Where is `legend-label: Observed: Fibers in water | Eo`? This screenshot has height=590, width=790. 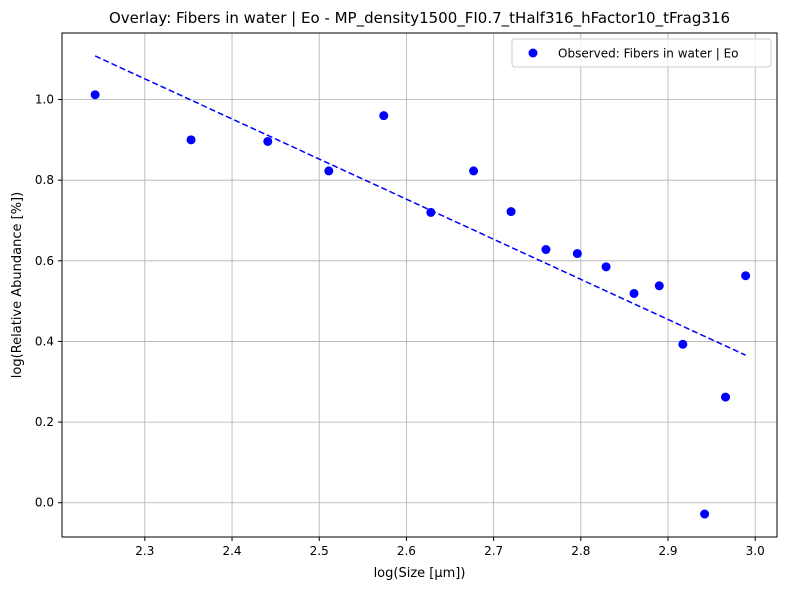
legend-label: Observed: Fibers in water | Eo is located at coordinates (648, 54).